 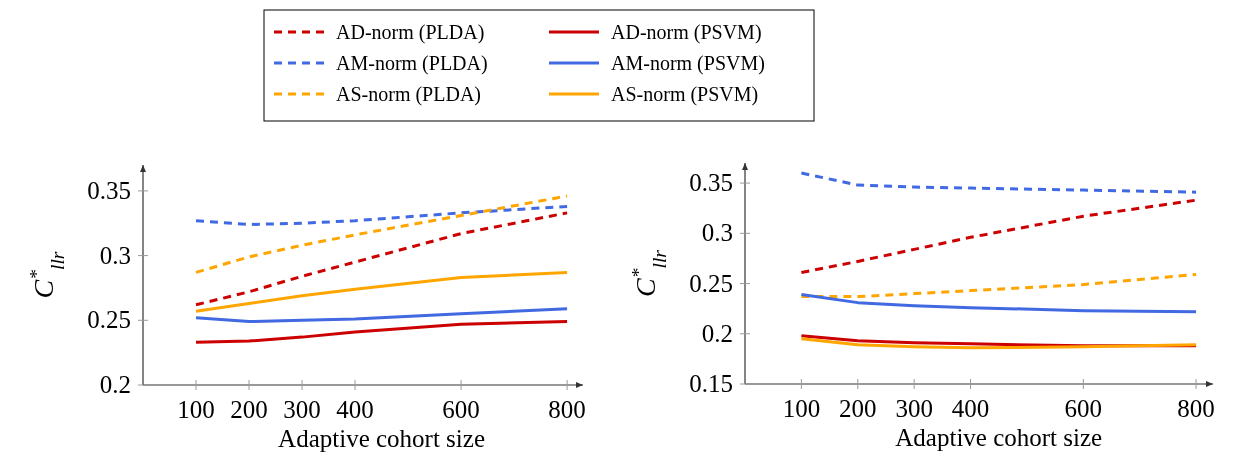 What do you see at coordinates (686, 32) in the screenshot?
I see `legend-label: AD-norm (PSVM)` at bounding box center [686, 32].